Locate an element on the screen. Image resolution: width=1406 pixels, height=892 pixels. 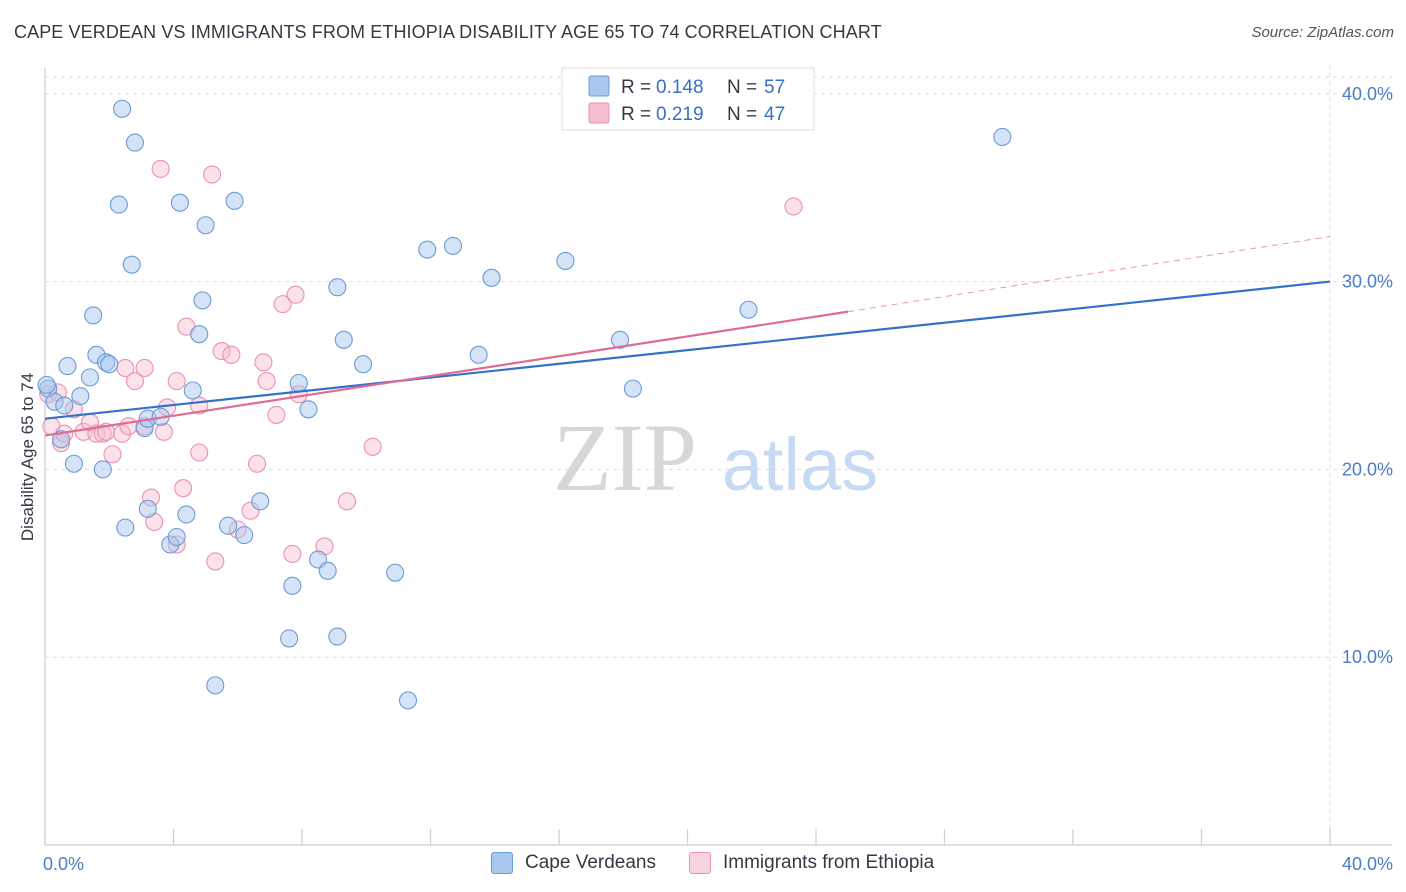
y-tick-label: 40.0% is located at coordinates (1367, 94).